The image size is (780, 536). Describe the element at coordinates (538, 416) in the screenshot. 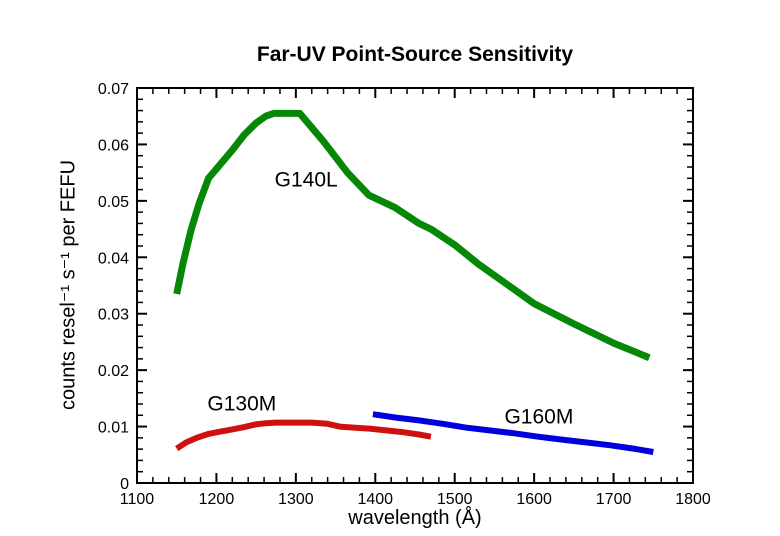

I see `series-label-G160M: G160M` at that location.